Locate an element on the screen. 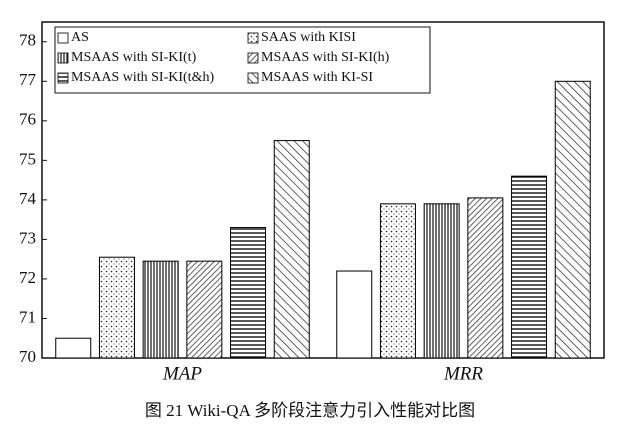 The width and height of the screenshot is (622, 436). x-tick-label: MAP is located at coordinates (182, 373).